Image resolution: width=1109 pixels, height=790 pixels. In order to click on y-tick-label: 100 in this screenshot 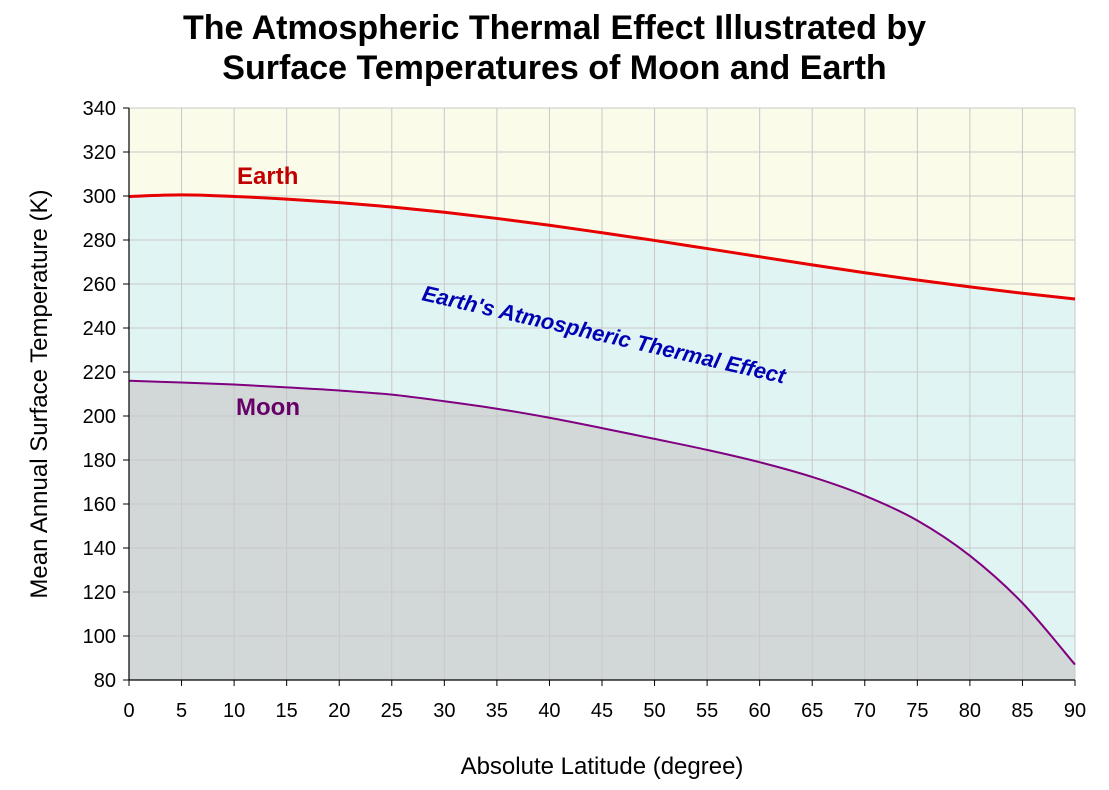, I will do `click(99, 637)`.